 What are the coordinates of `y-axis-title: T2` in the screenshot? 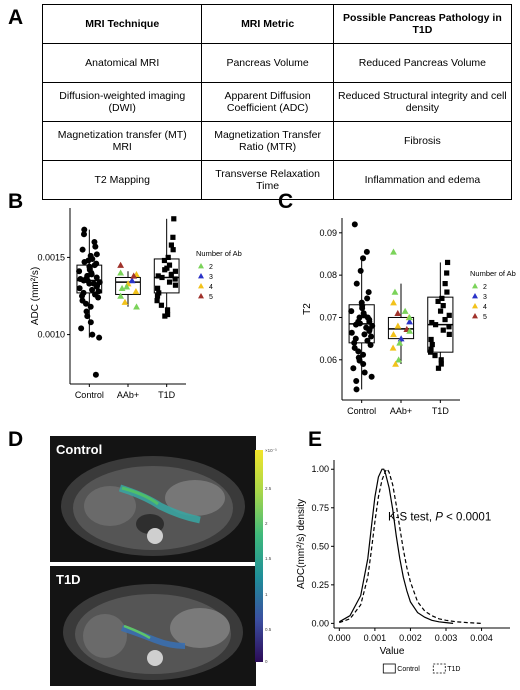 It's located at (307, 309).